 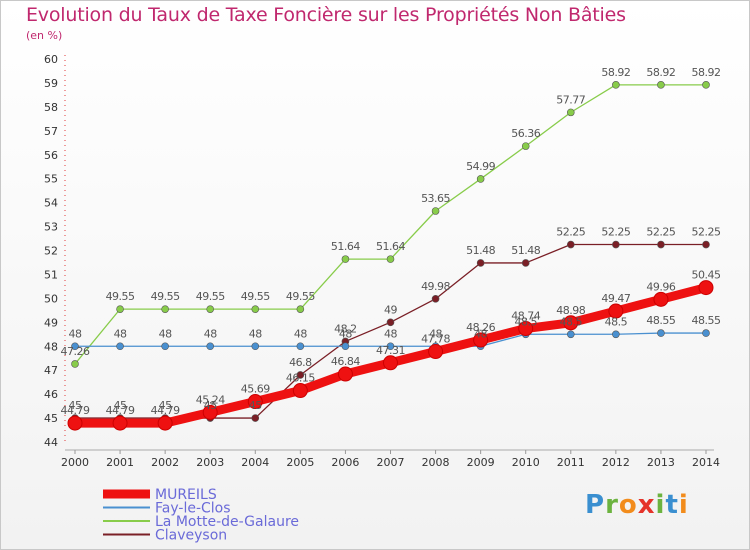 I want to click on y-tick-label: 58, so click(x=51, y=107).